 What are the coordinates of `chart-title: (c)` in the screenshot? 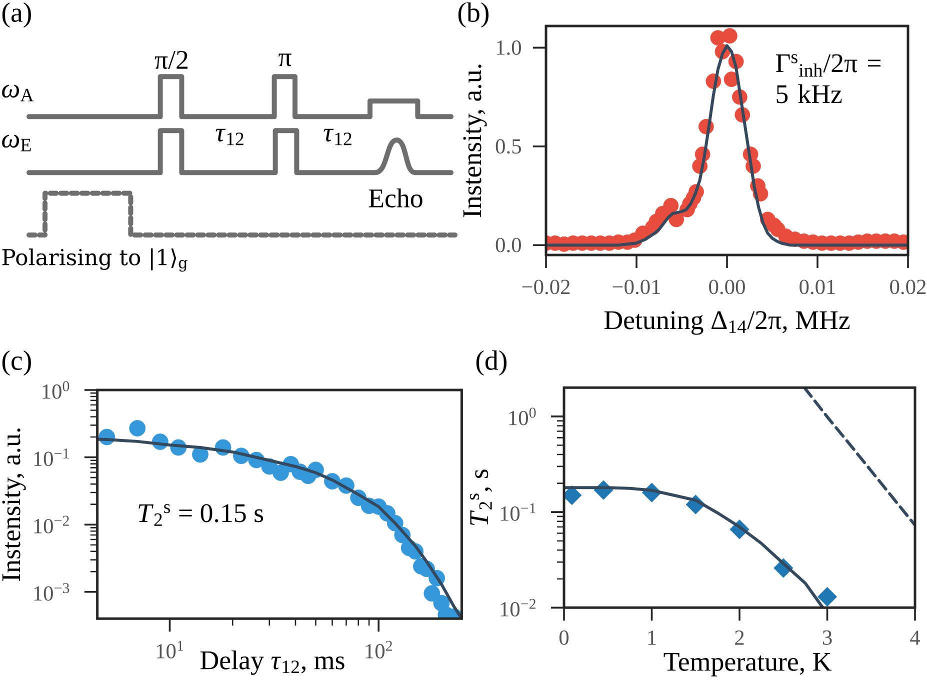 It's located at (16, 363).